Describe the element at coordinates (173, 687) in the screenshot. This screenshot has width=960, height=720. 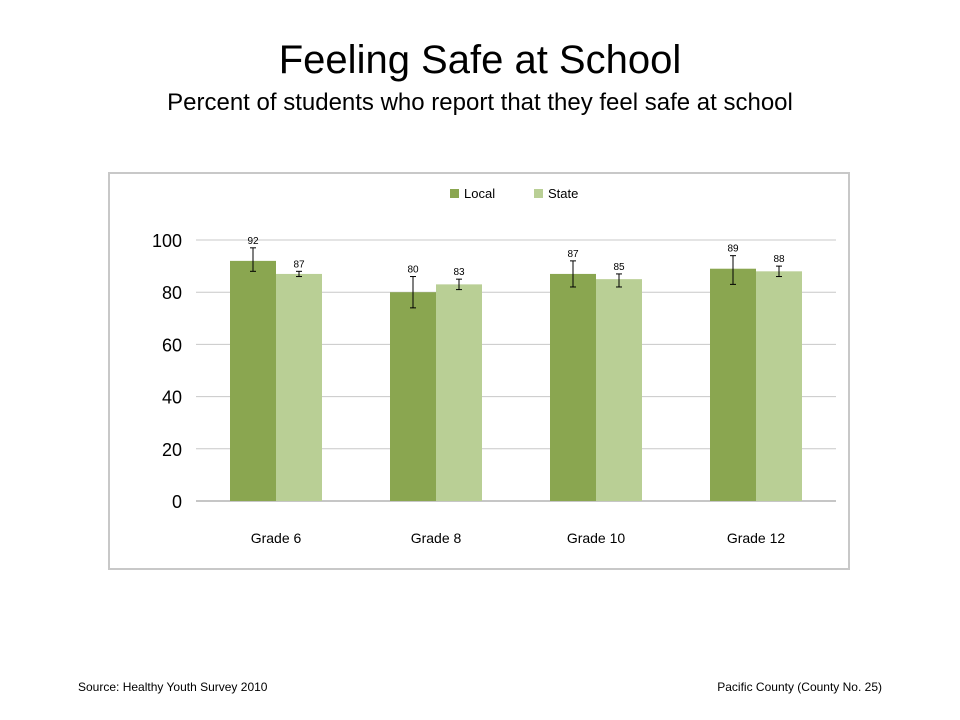
I see `source-note: Source: Healthy Youth Survey 2010` at that location.